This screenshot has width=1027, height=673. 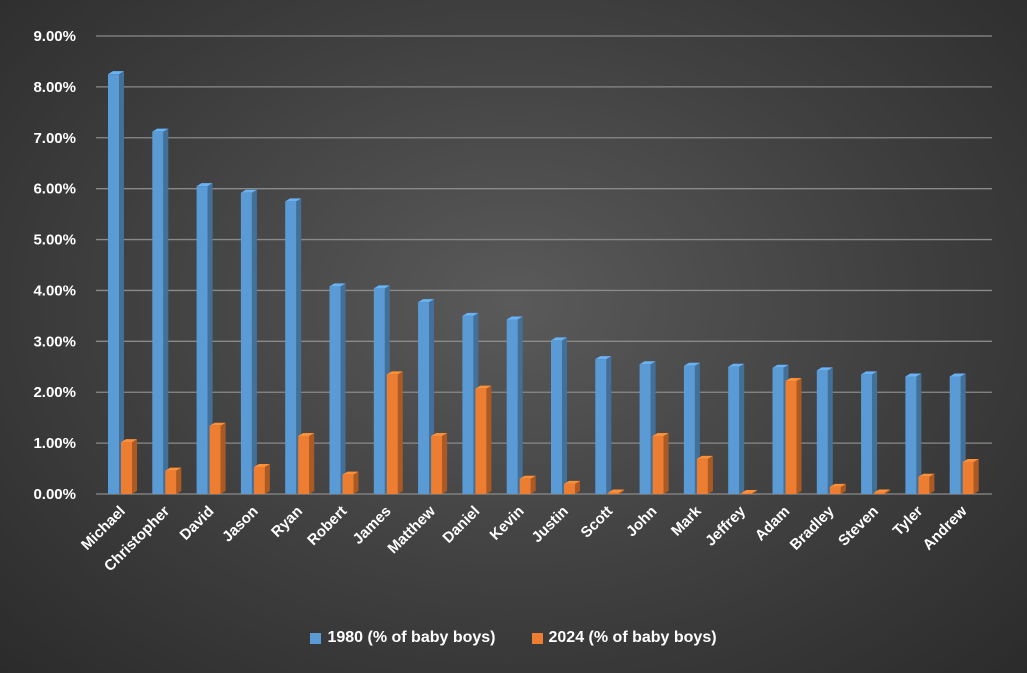 What do you see at coordinates (248, 341) in the screenshot?
I see `bar-1980-jason` at bounding box center [248, 341].